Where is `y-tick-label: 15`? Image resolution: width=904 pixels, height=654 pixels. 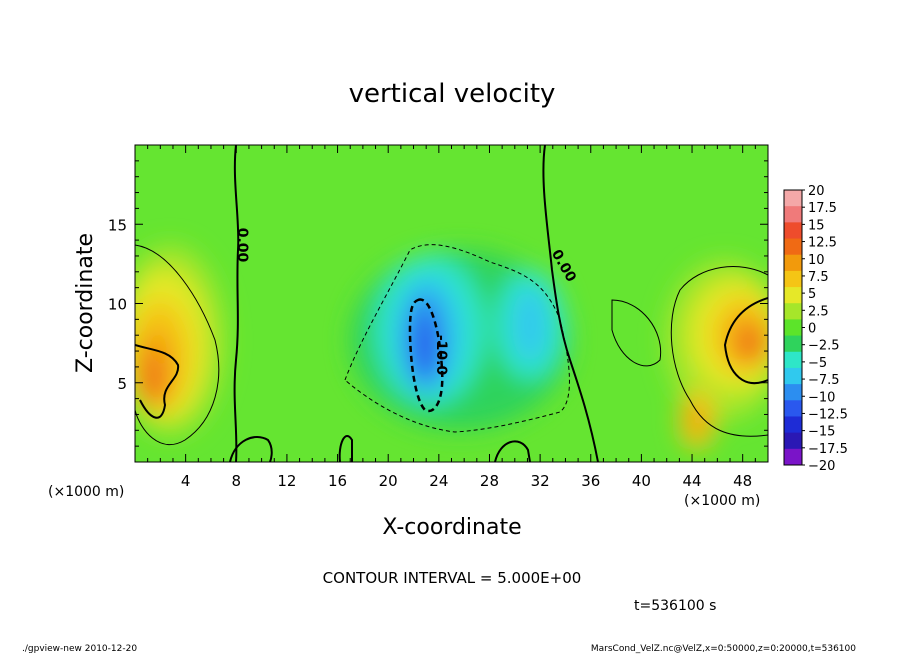 y-tick-label: 15 is located at coordinates (117, 225).